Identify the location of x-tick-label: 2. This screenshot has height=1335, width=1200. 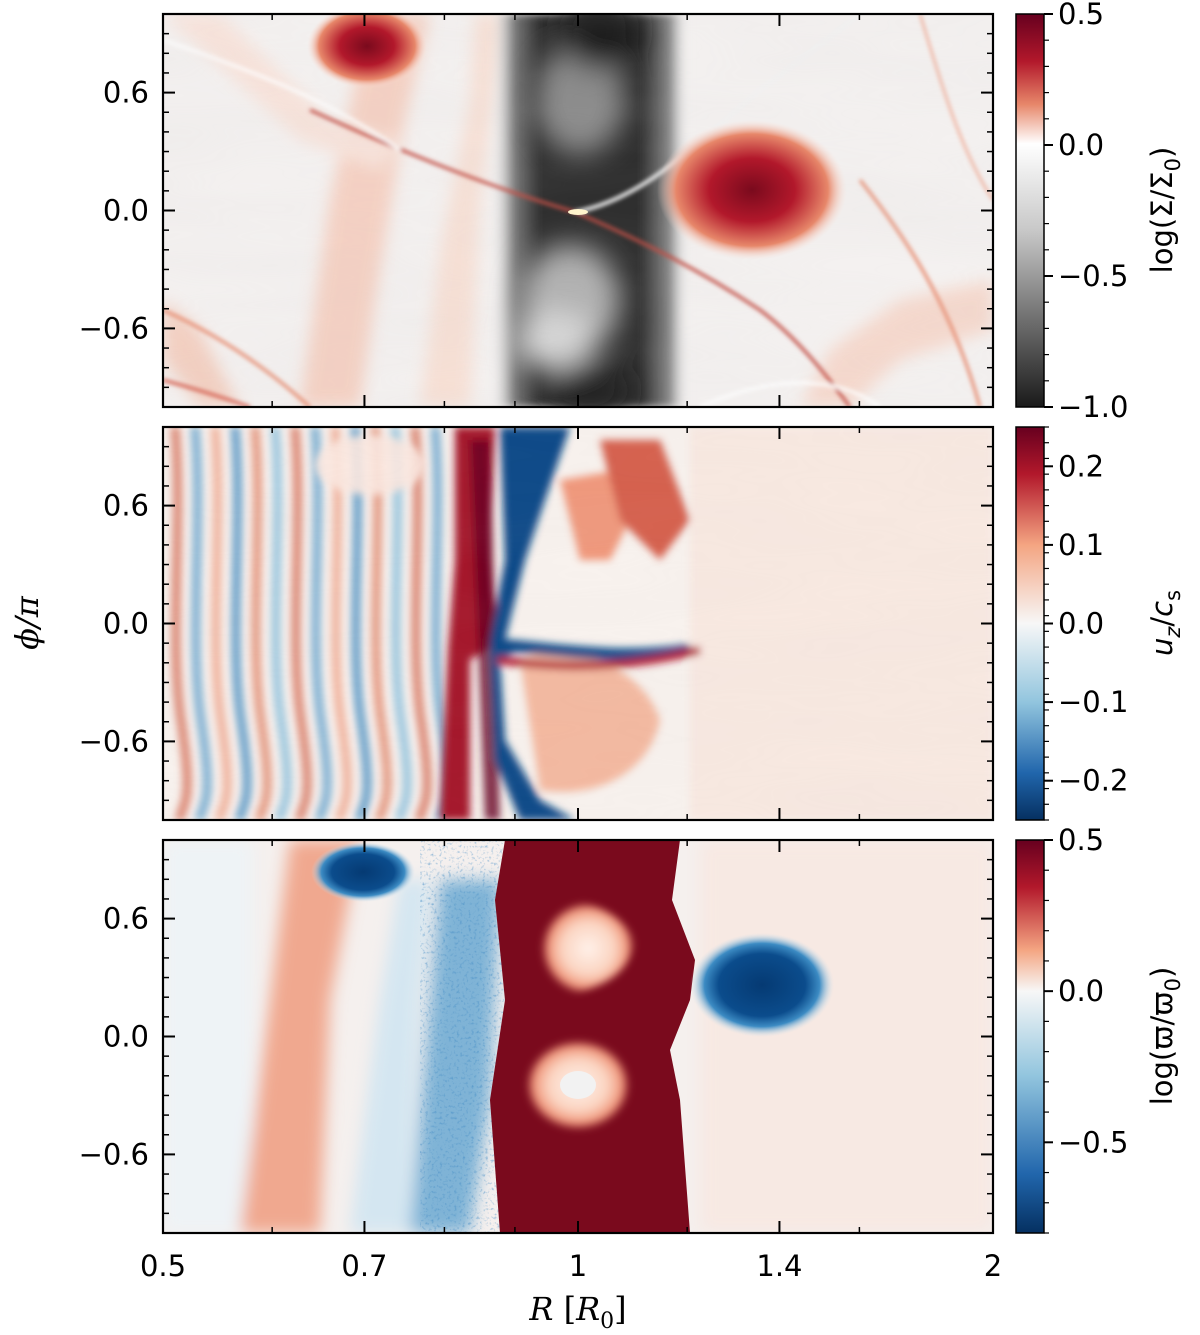
(993, 1266).